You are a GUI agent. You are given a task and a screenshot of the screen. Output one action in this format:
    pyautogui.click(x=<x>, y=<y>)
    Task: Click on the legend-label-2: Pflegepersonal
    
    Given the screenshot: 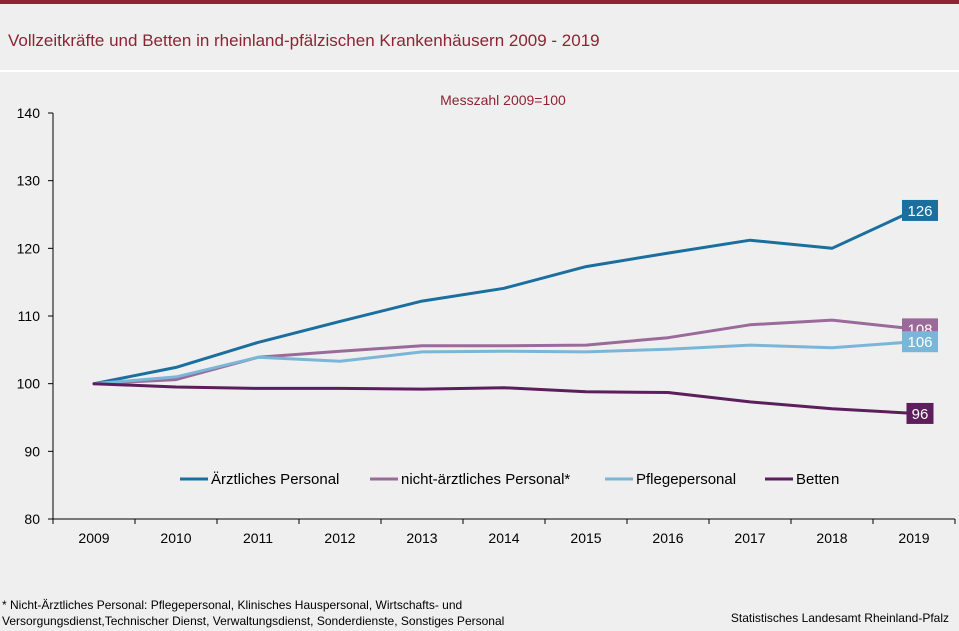 What is the action you would take?
    pyautogui.click(x=686, y=479)
    